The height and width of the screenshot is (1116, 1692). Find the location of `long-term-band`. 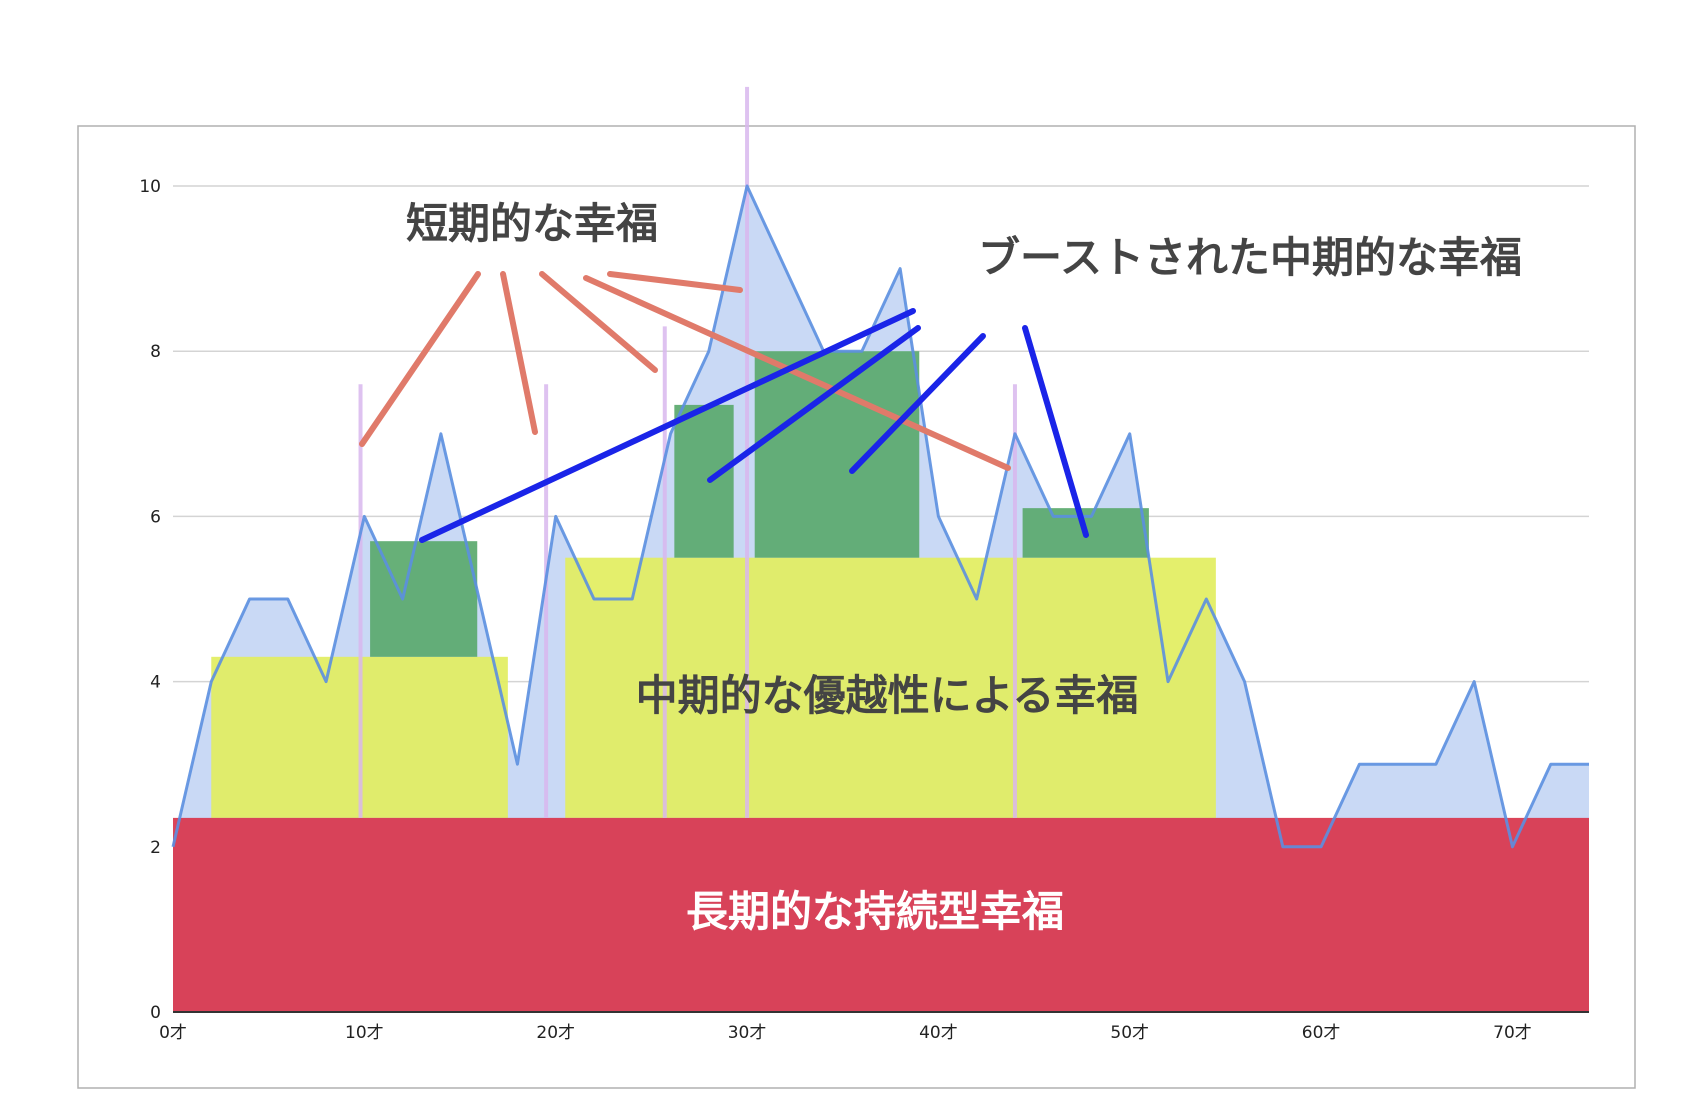

long-term-band is located at coordinates (881, 914).